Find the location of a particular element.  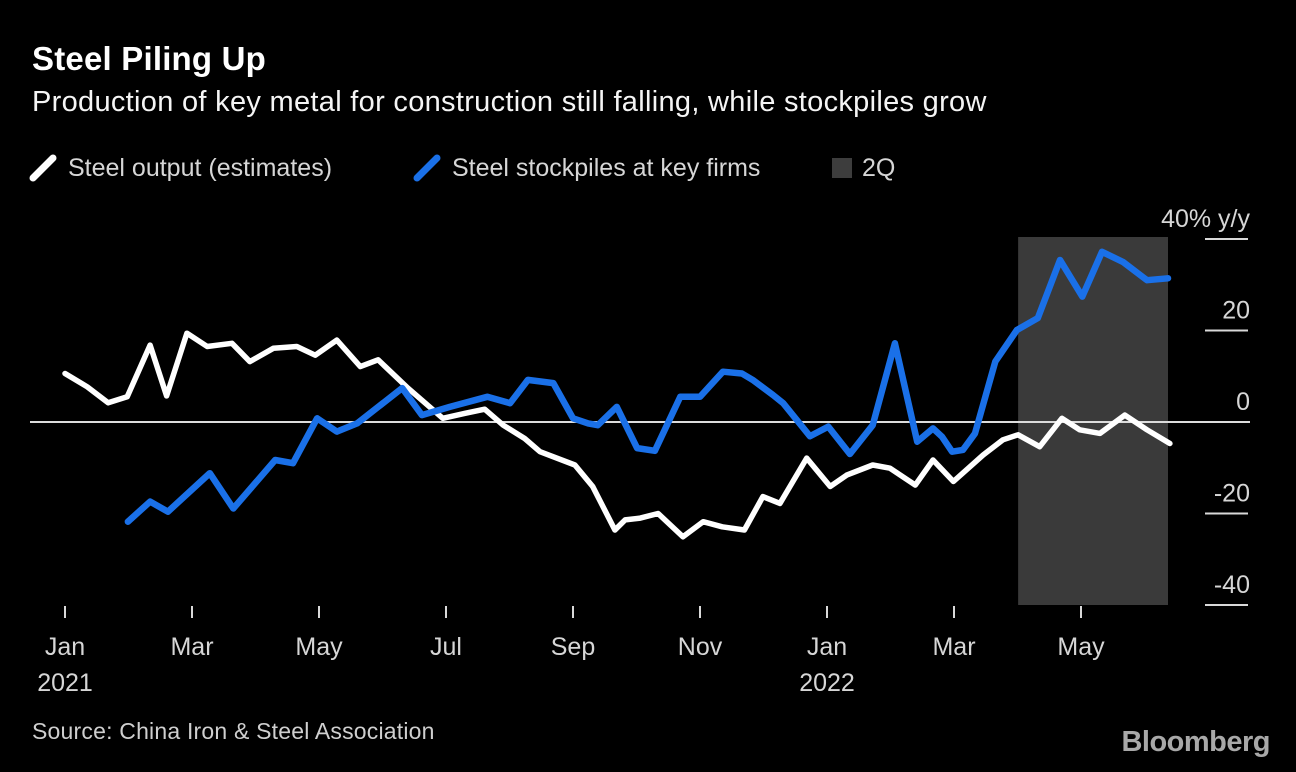

x-axis-label: Jul is located at coordinates (446, 647).